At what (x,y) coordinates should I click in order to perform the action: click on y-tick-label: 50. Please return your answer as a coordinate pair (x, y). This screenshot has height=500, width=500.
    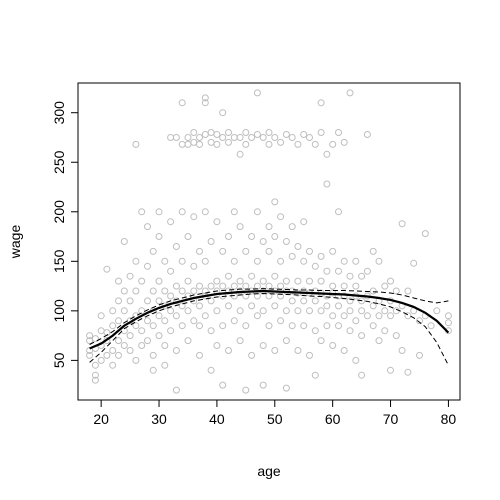
    Looking at the image, I should click on (59, 360).